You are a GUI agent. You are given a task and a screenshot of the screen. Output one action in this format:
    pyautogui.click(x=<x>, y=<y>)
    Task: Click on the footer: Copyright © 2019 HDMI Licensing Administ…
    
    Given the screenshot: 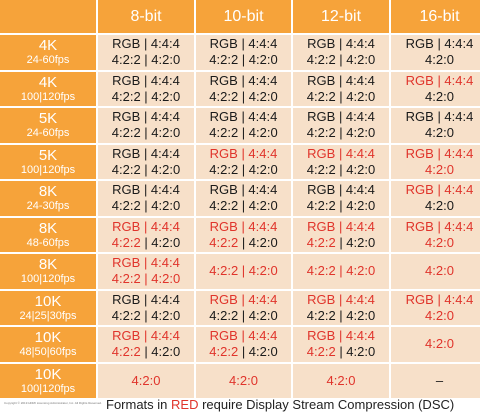 What is the action you would take?
    pyautogui.click(x=240, y=405)
    